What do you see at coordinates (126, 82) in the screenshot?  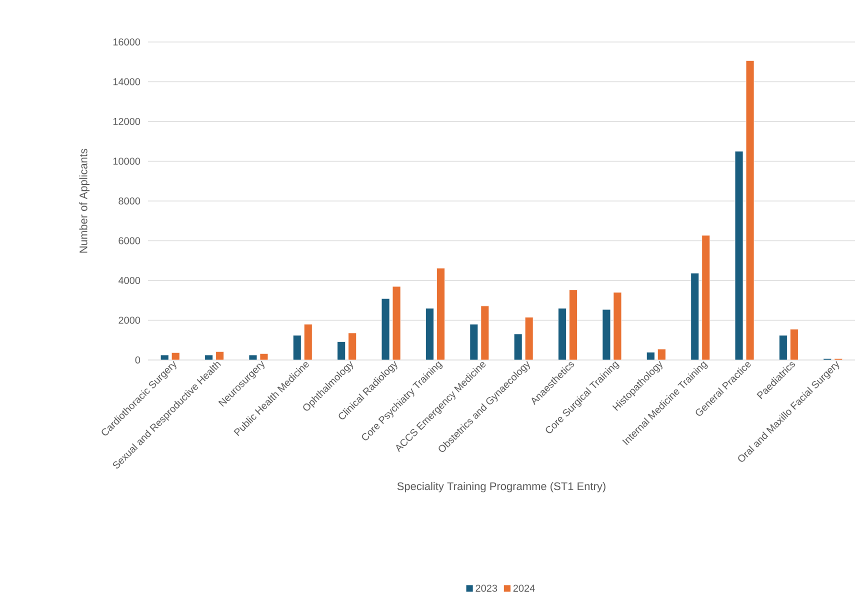 I see `y-tick-label: 14000` at bounding box center [126, 82].